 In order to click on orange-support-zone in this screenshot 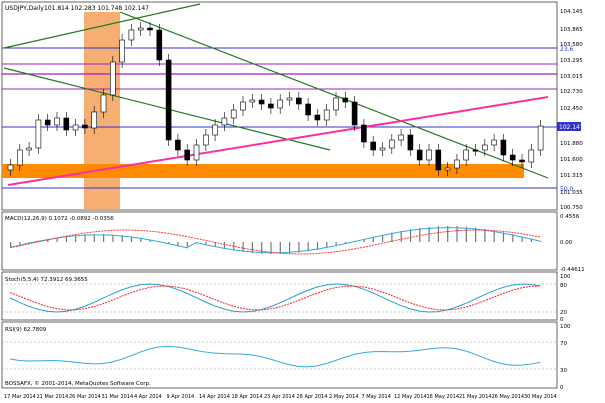, I will do `click(263, 171)`.